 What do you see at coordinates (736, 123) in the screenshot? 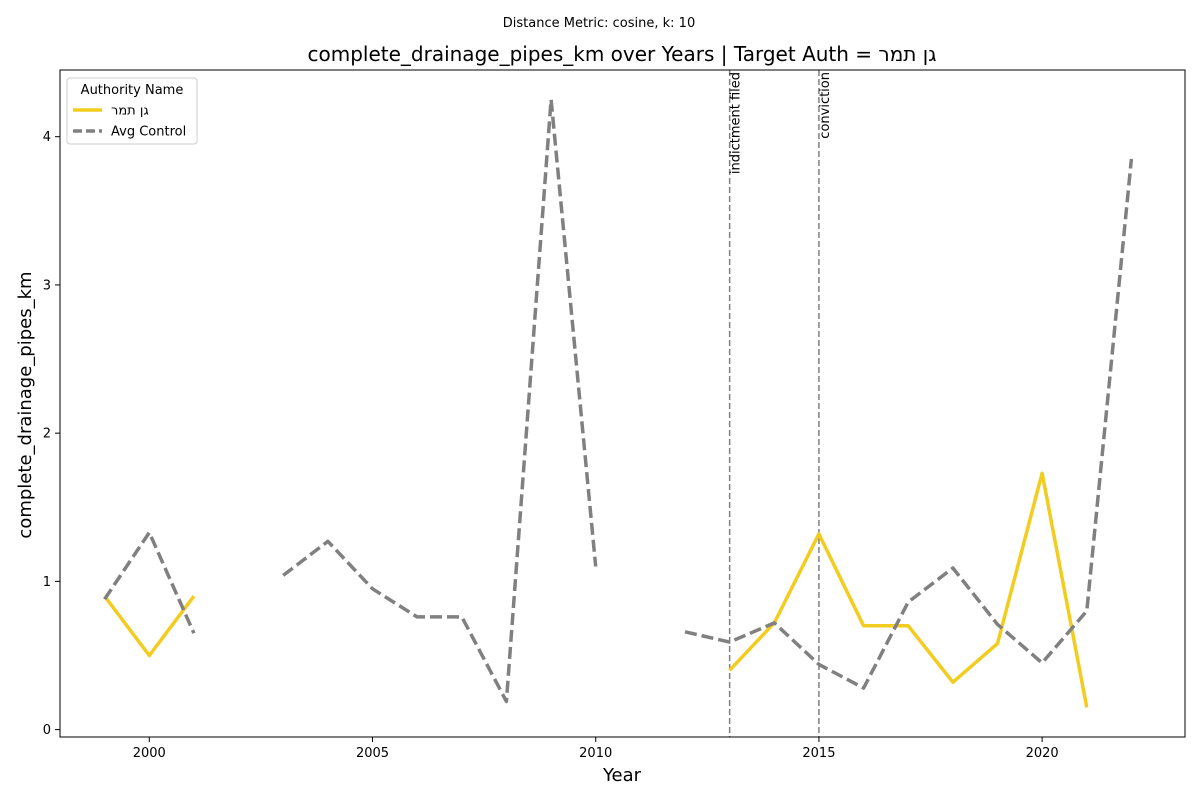
I see `event-label: indictment filed` at bounding box center [736, 123].